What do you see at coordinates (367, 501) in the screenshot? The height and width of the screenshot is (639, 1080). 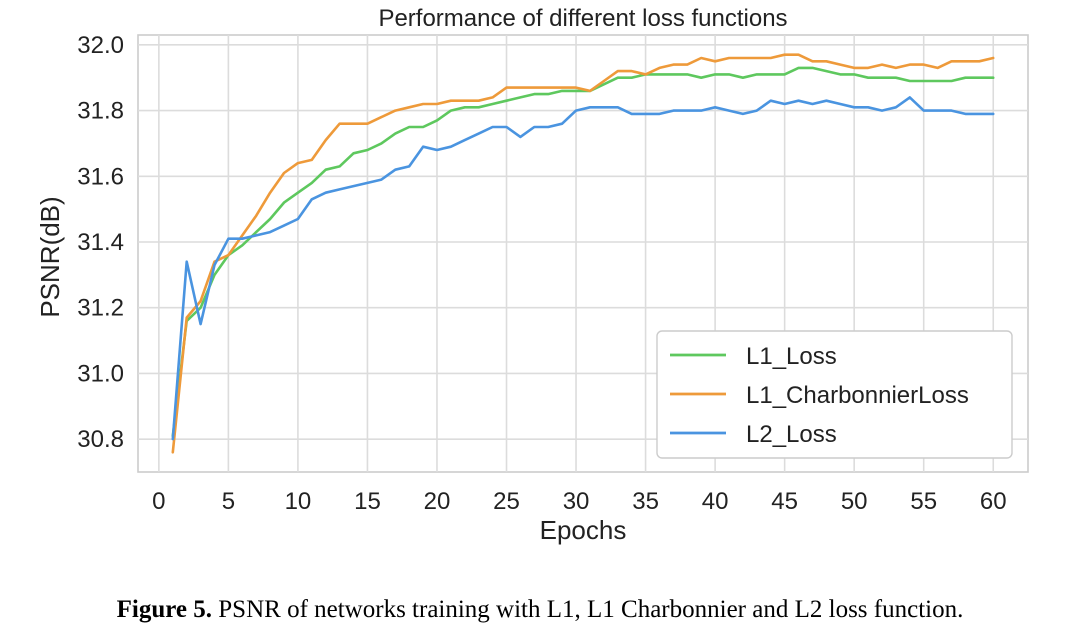 I see `x-tick-label: 15` at bounding box center [367, 501].